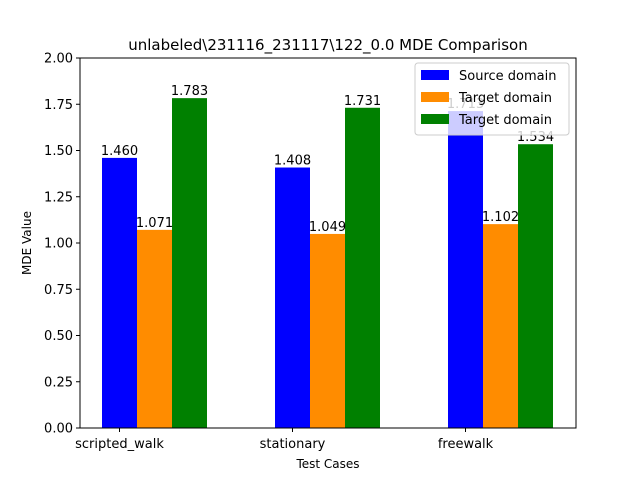 The image size is (640, 485). What do you see at coordinates (58, 197) in the screenshot?
I see `y-tick-label: 1.25` at bounding box center [58, 197].